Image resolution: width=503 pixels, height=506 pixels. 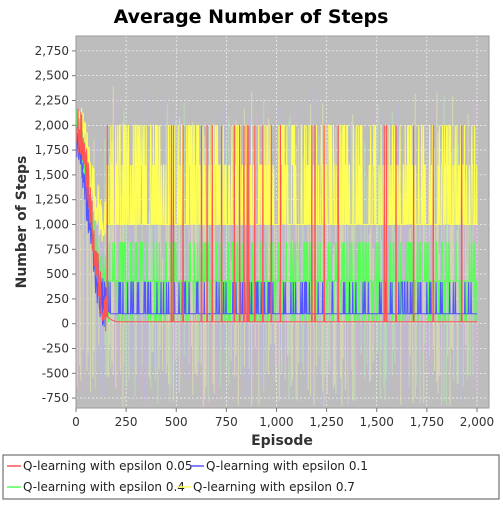 What do you see at coordinates (226, 422) in the screenshot?
I see `x-tick-label: 750` at bounding box center [226, 422].